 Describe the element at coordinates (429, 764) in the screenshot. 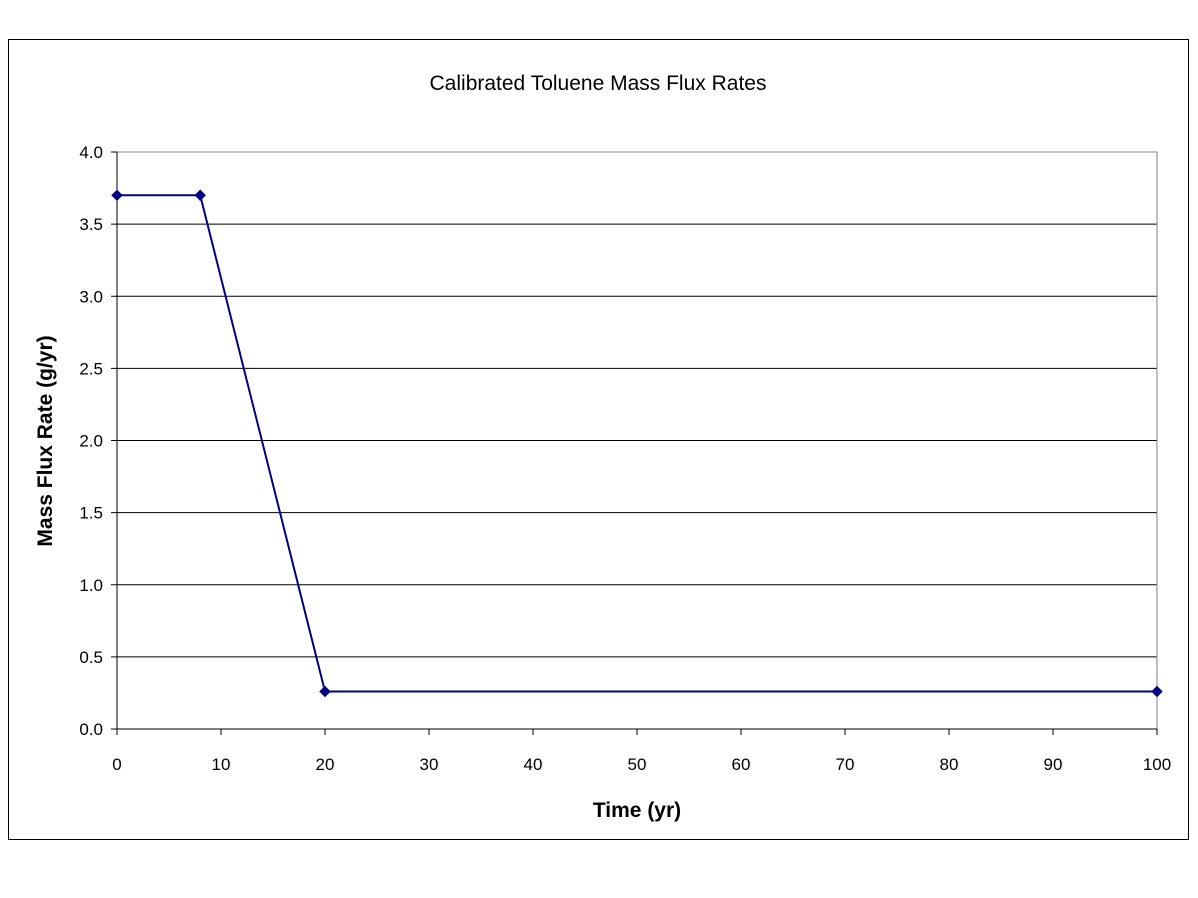

I see `x-tick-label: 30` at that location.